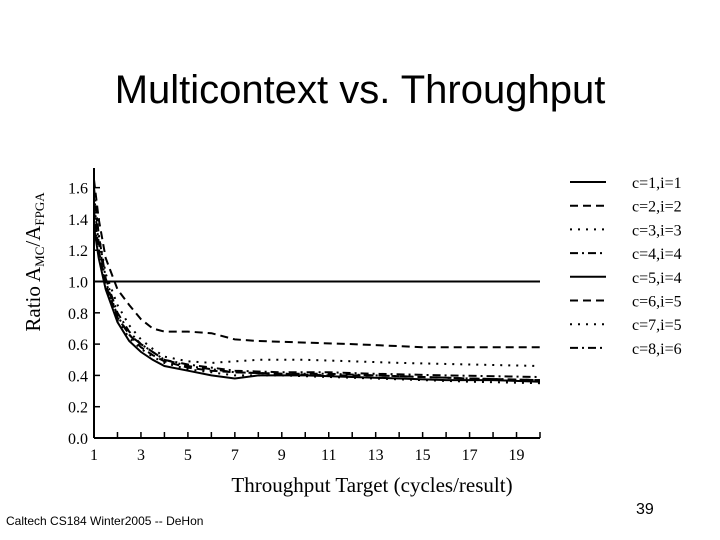 The image size is (720, 540). I want to click on y-tick-label: 1.2, so click(78, 251).